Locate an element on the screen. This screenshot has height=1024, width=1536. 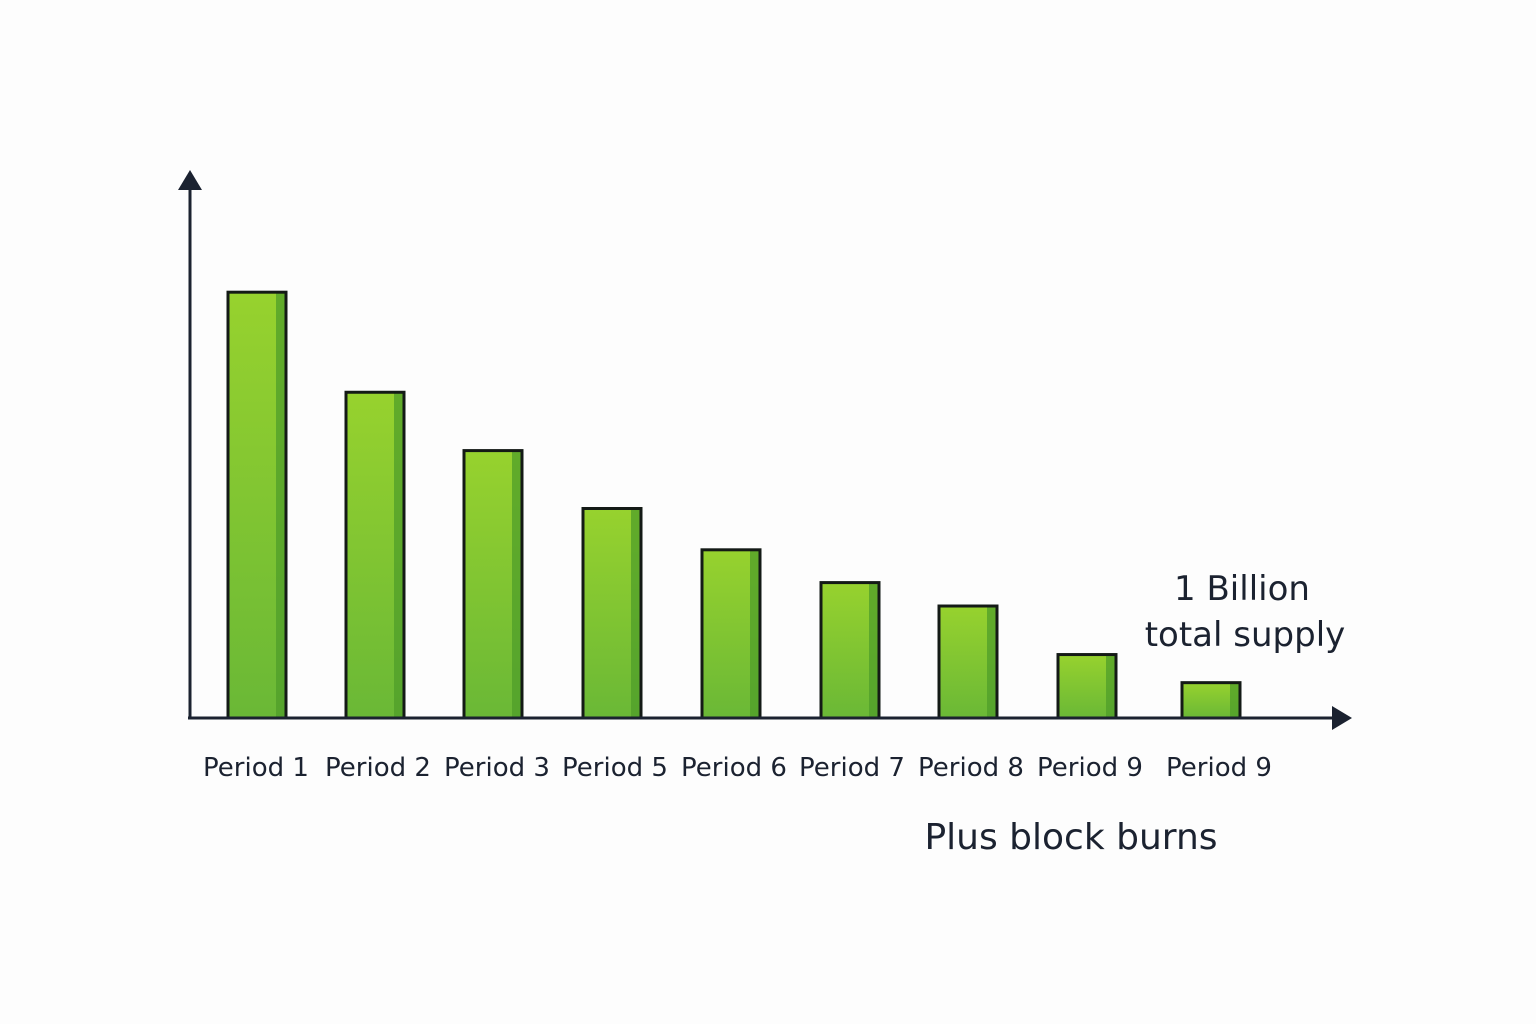
block-burns-footnote: Plus block burns is located at coordinates (1070, 837).